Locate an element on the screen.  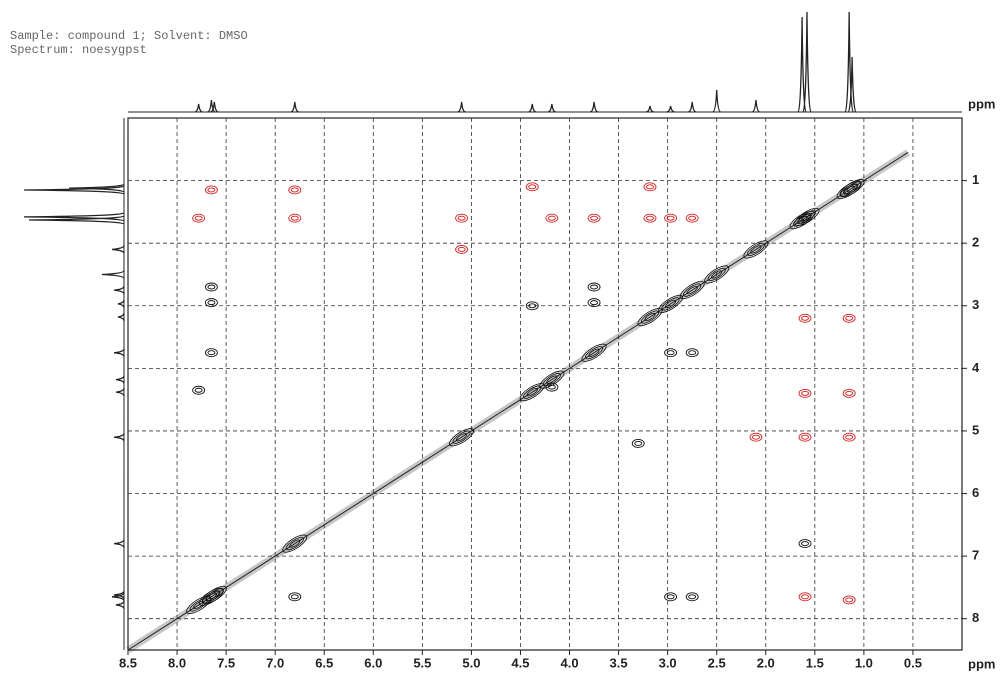
x-tick-label: 0.5 is located at coordinates (913, 662).